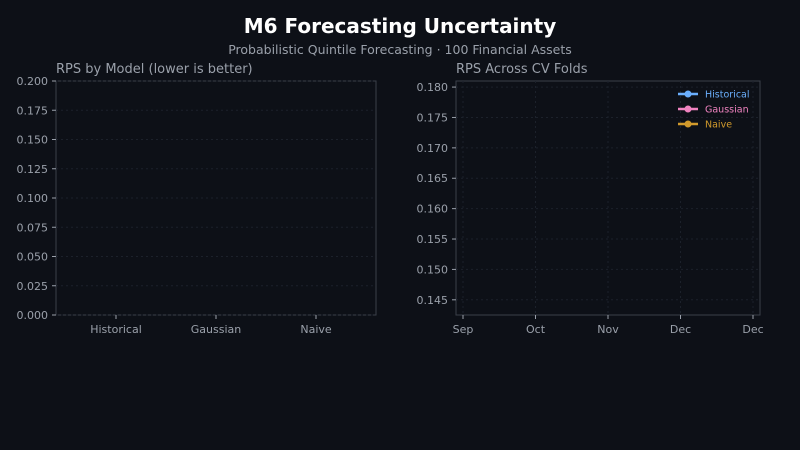  I want to click on legend-marker-gaussian, so click(688, 109).